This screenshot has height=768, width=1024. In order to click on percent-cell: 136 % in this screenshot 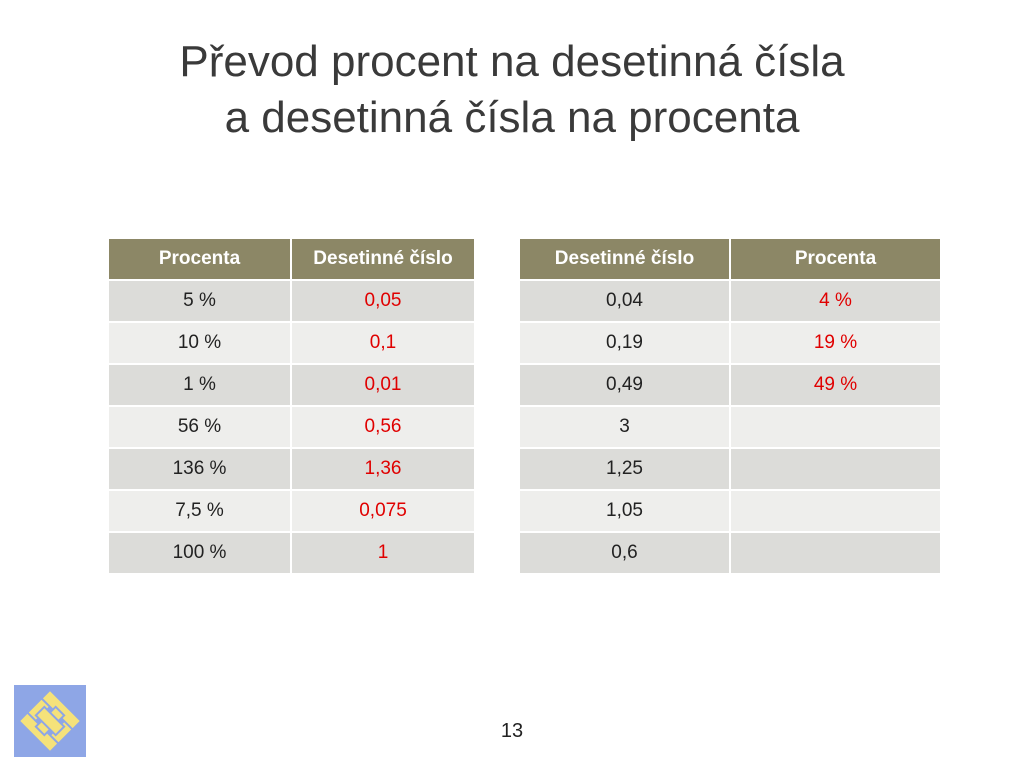, I will do `click(200, 469)`.